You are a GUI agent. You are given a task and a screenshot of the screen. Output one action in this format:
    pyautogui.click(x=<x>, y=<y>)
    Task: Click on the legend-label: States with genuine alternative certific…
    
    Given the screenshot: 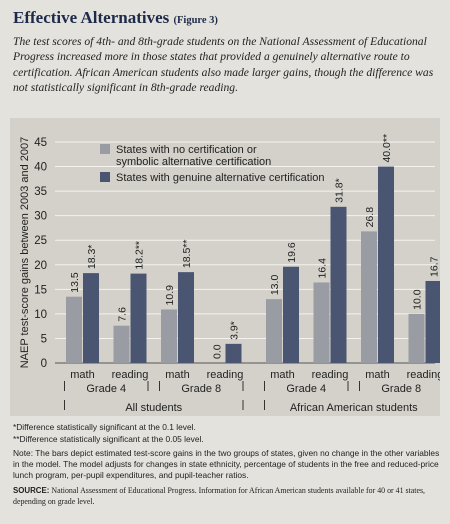 What is the action you would take?
    pyautogui.click(x=220, y=178)
    